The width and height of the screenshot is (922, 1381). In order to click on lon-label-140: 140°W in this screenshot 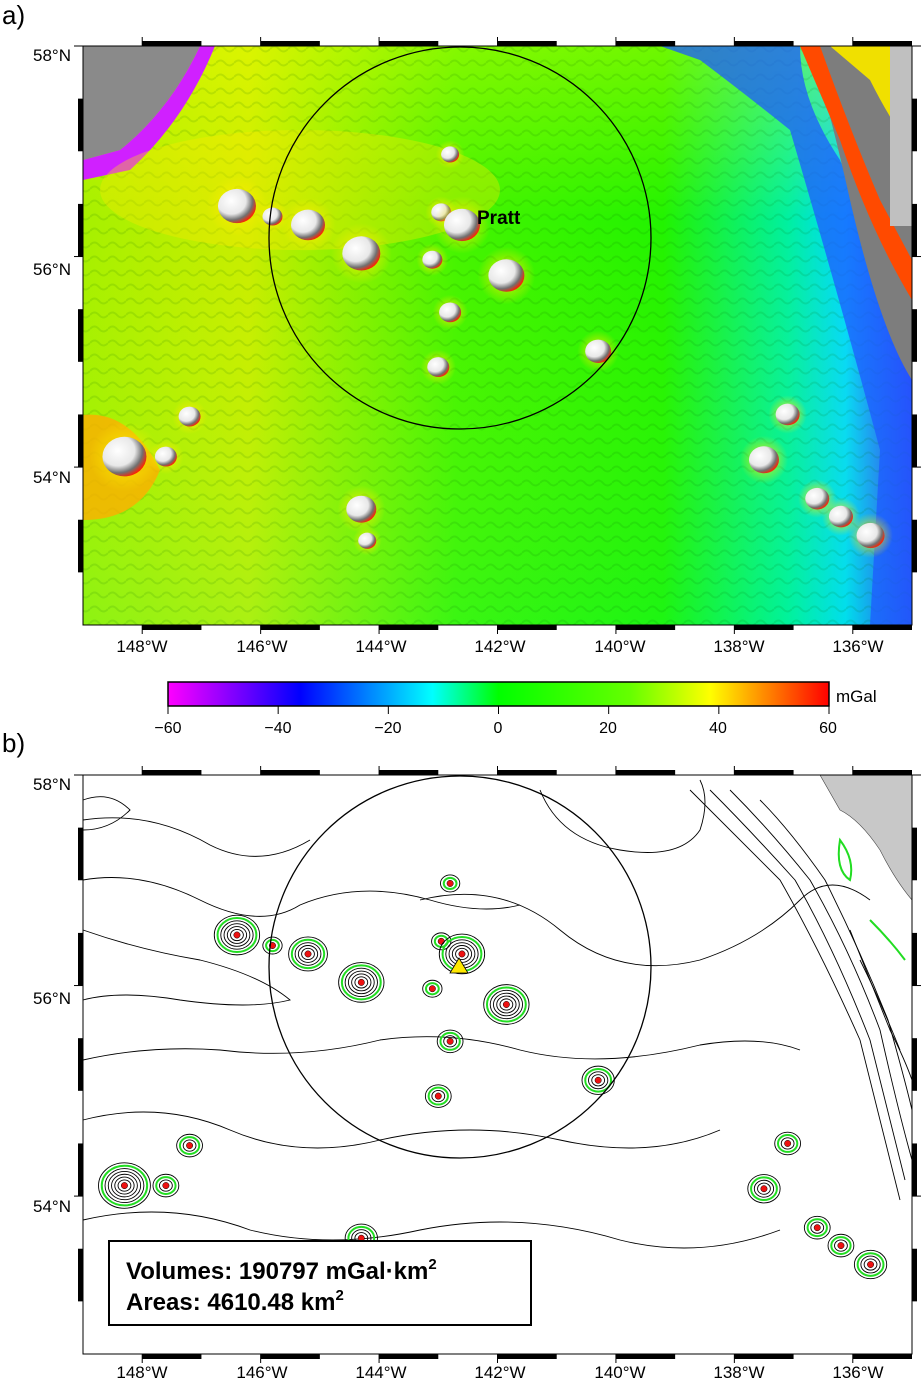, I will do `click(619, 646)`.